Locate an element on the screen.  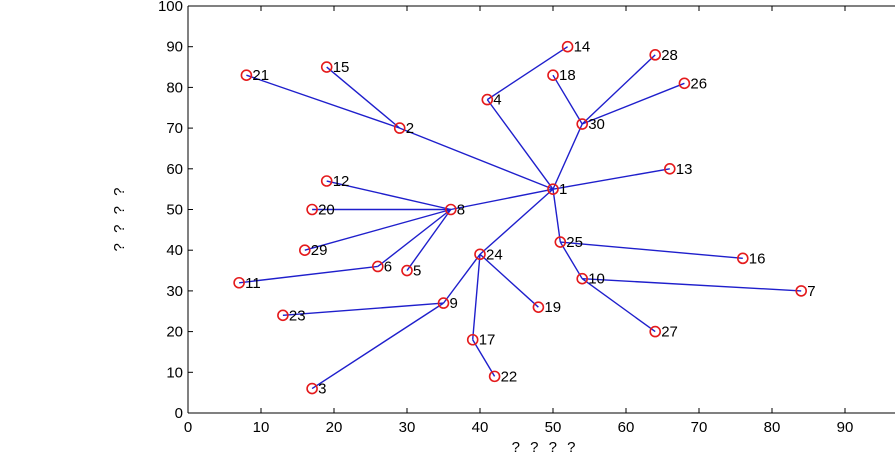
y-tick-label-20: 20 is located at coordinates (174, 332).